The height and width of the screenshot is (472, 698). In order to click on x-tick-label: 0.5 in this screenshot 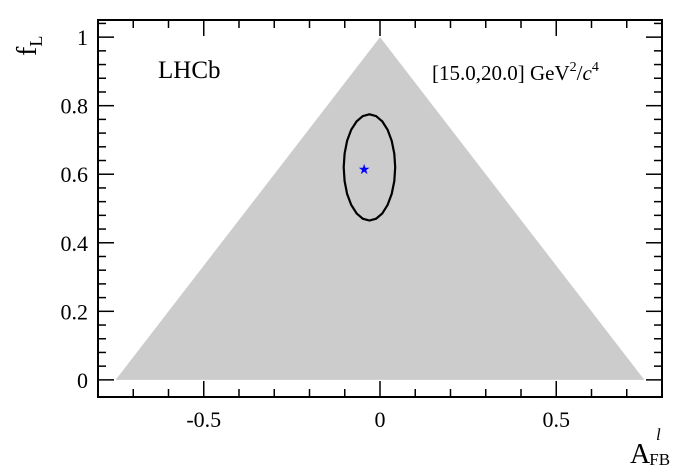, I will do `click(557, 419)`.